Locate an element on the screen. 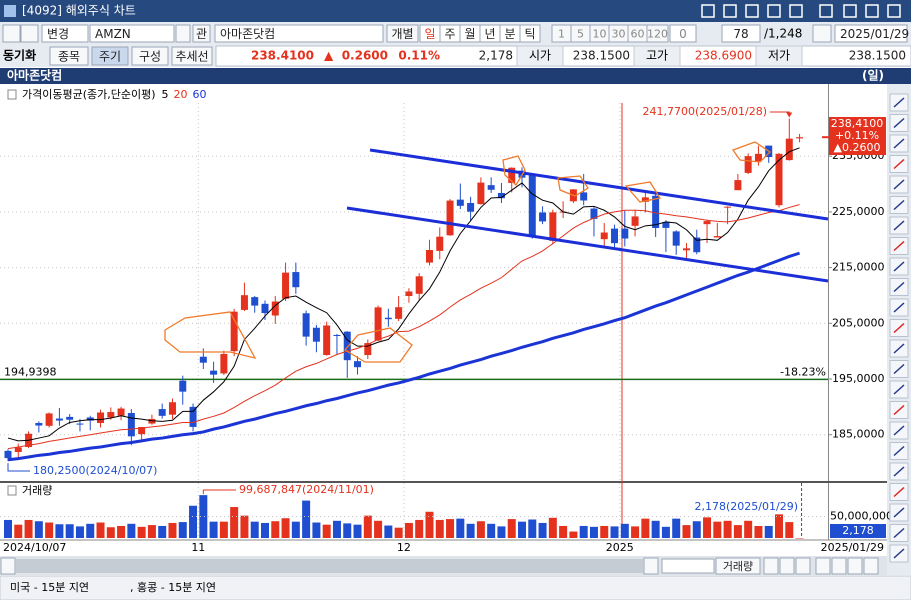  interval-input-label: 0 is located at coordinates (683, 34).